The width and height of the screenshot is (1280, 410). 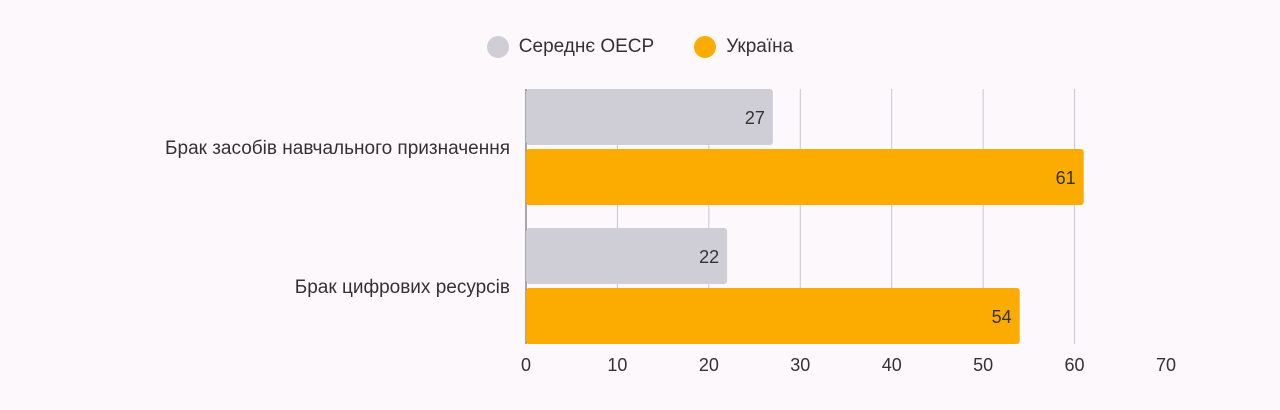 I want to click on category-label-1: Брак цифрових ресурсів, so click(x=402, y=287).